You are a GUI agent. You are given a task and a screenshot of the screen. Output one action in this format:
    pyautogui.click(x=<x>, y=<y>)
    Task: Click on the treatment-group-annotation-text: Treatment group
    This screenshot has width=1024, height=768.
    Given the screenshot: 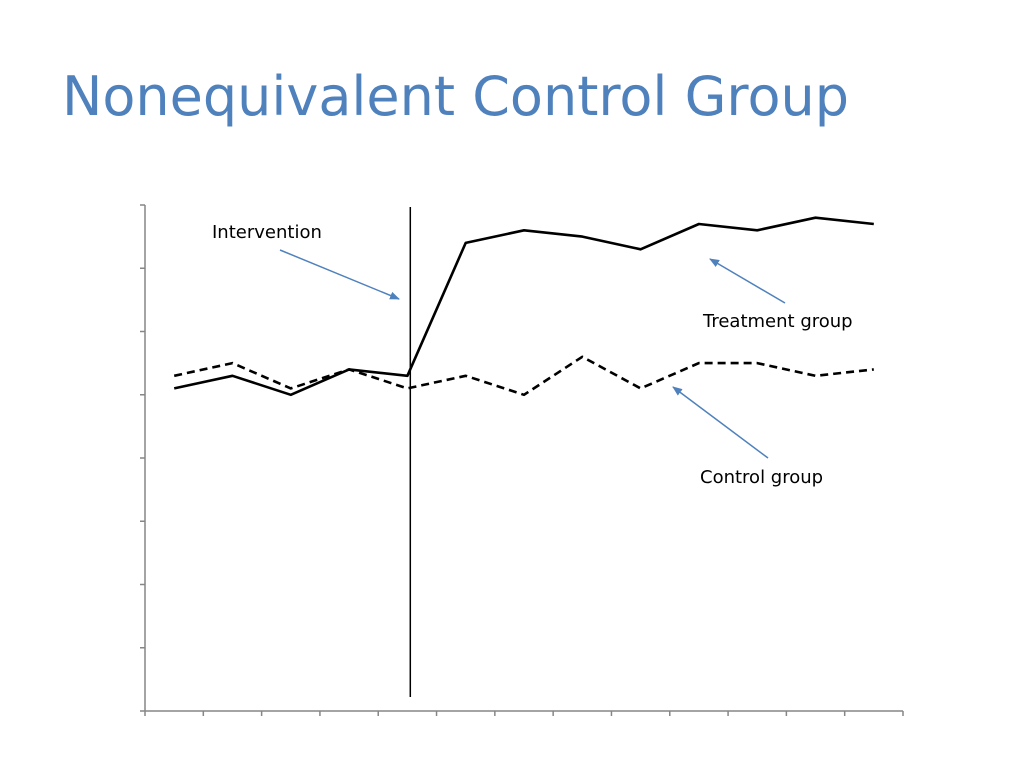 What is the action you would take?
    pyautogui.click(x=777, y=321)
    